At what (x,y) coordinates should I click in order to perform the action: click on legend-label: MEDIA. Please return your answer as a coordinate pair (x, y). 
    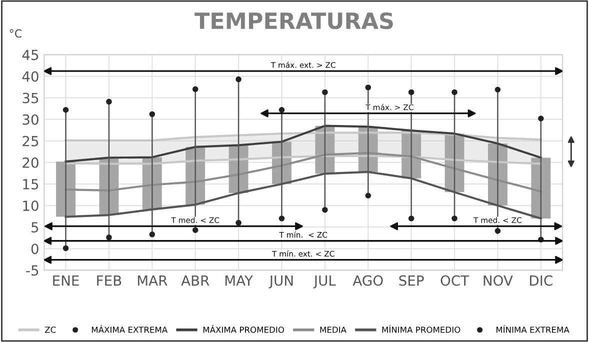
    Looking at the image, I should click on (333, 329).